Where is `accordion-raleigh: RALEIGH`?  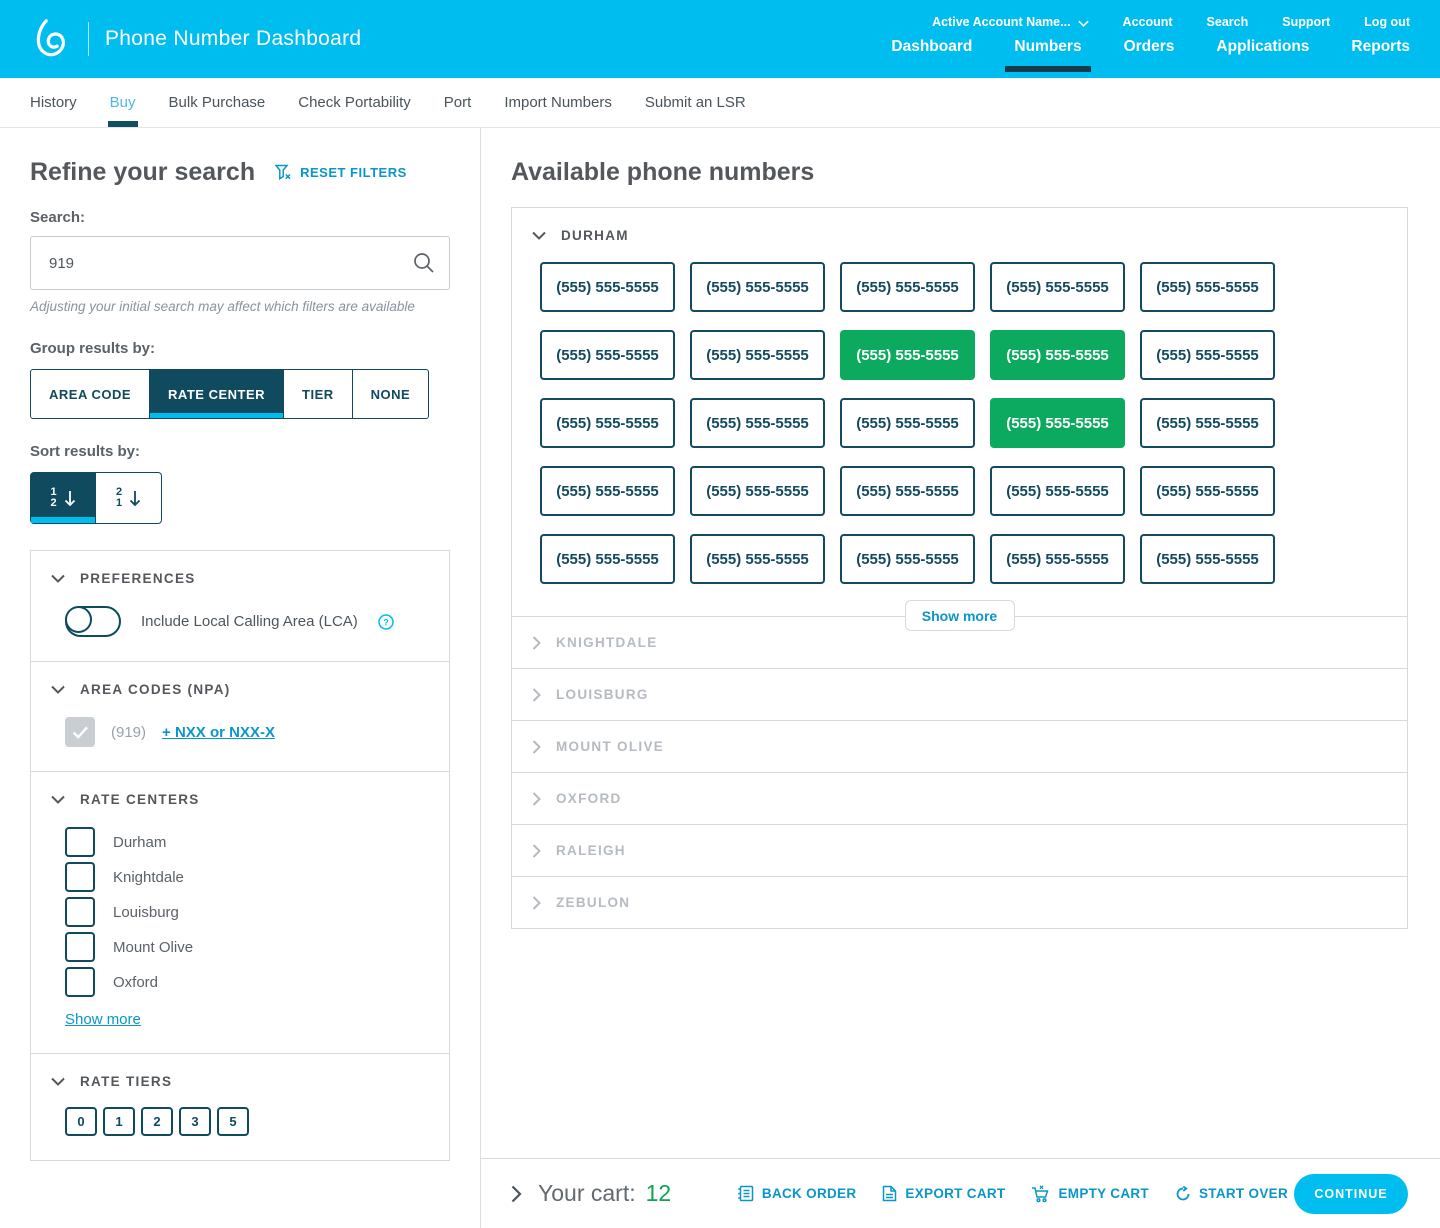 accordion-raleigh: RALEIGH is located at coordinates (959, 850).